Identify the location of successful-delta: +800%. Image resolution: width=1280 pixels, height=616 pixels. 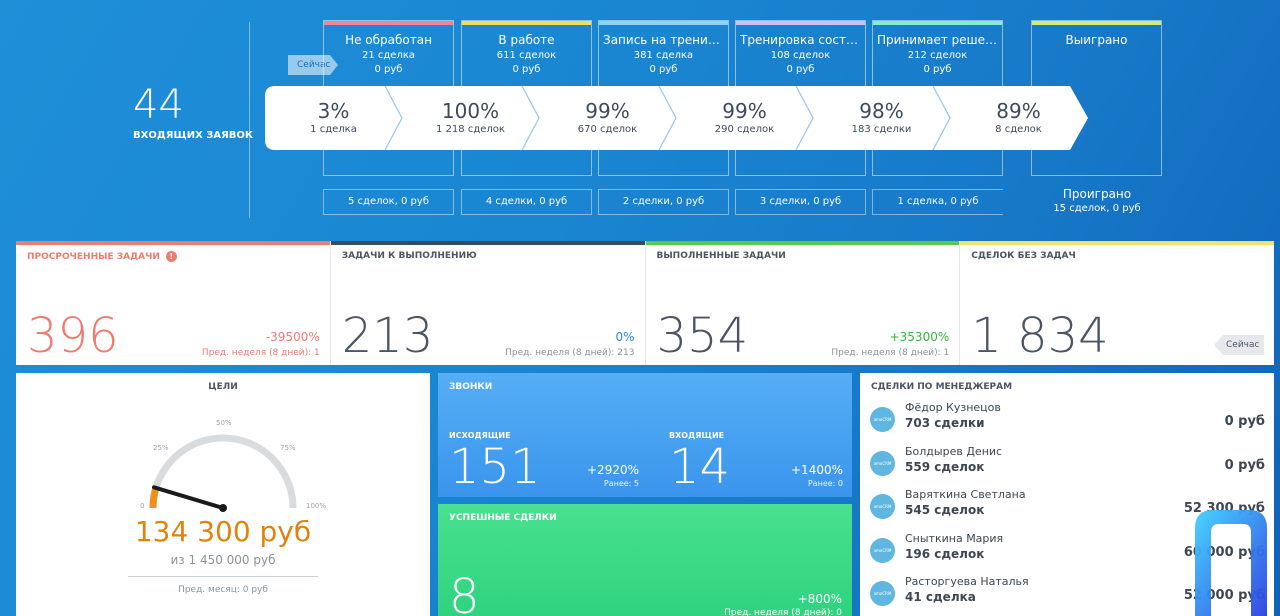
(819, 599).